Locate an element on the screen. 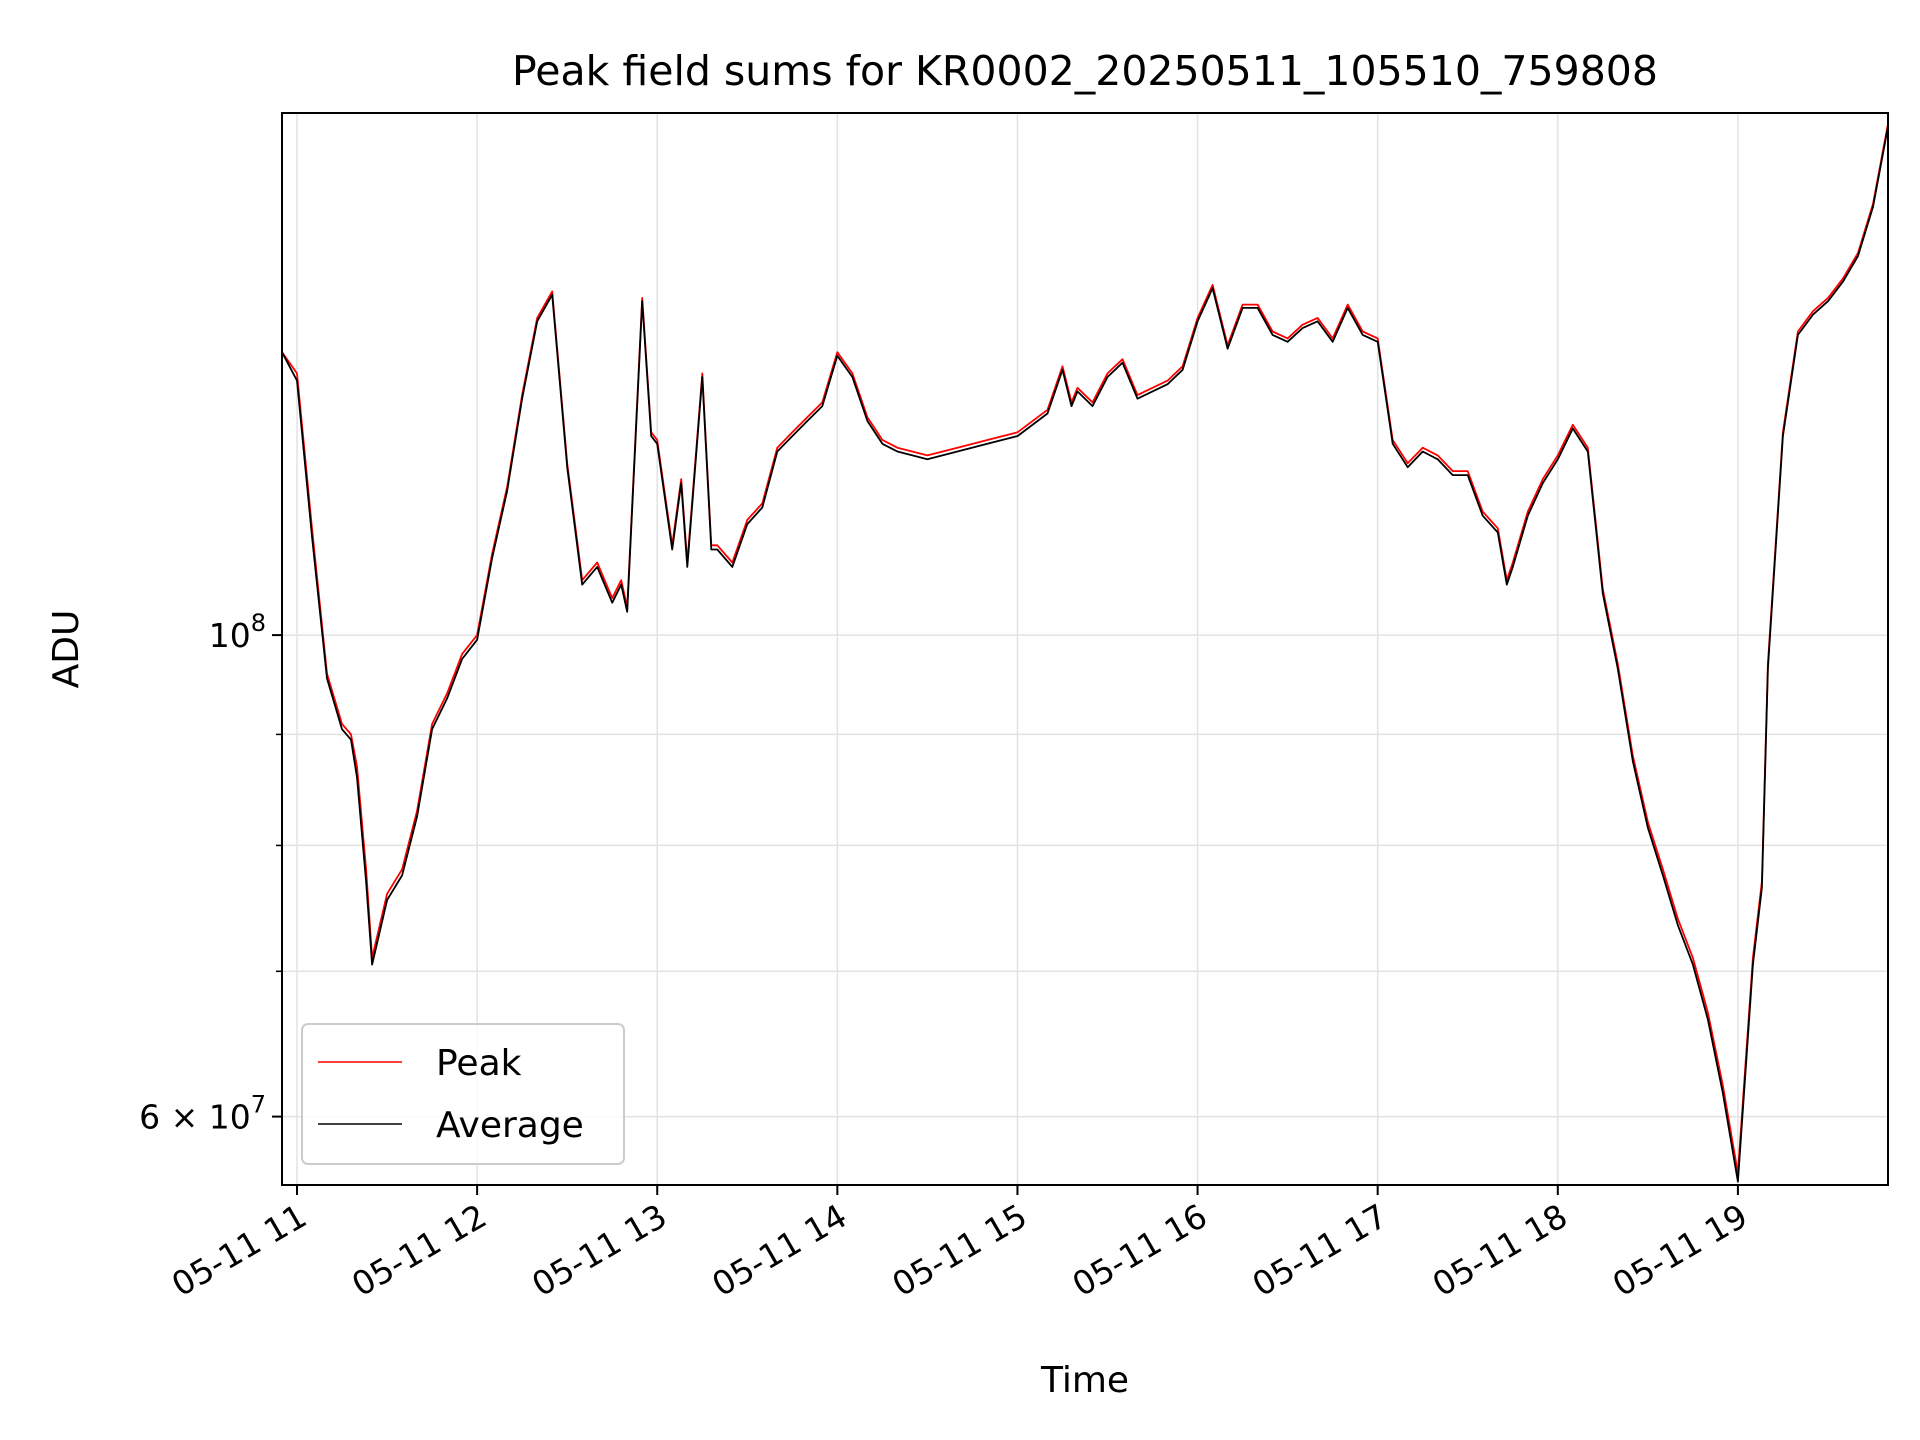 The image size is (1920, 1440). legend-label-peak: Peak is located at coordinates (479, 1063).